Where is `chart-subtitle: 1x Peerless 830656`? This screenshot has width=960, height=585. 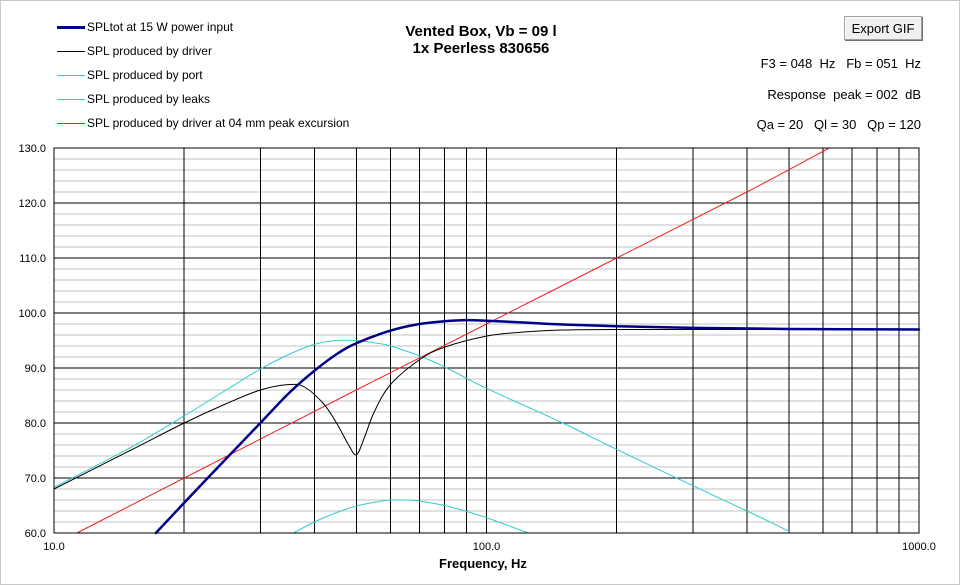
chart-subtitle: 1x Peerless 830656 is located at coordinates (481, 48).